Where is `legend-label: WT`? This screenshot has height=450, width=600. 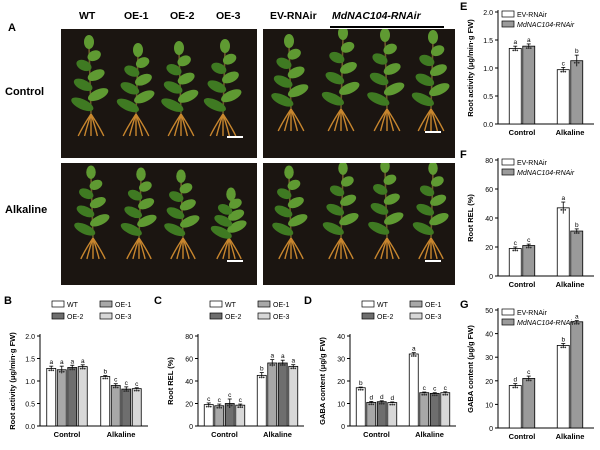
legend-label: WT is located at coordinates (383, 305).